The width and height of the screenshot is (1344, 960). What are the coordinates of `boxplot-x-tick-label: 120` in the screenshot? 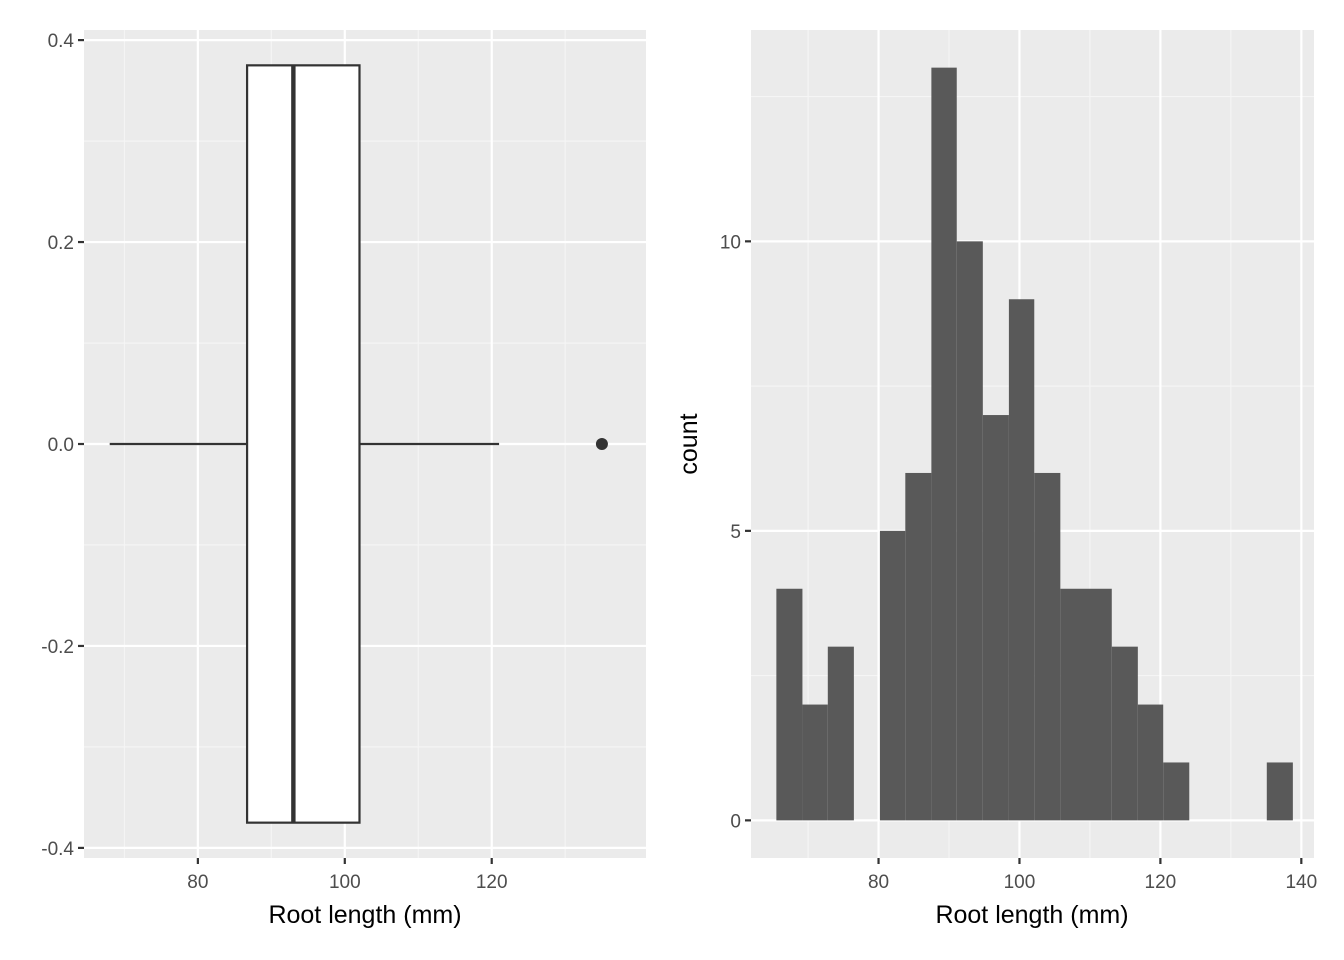 It's located at (492, 882).